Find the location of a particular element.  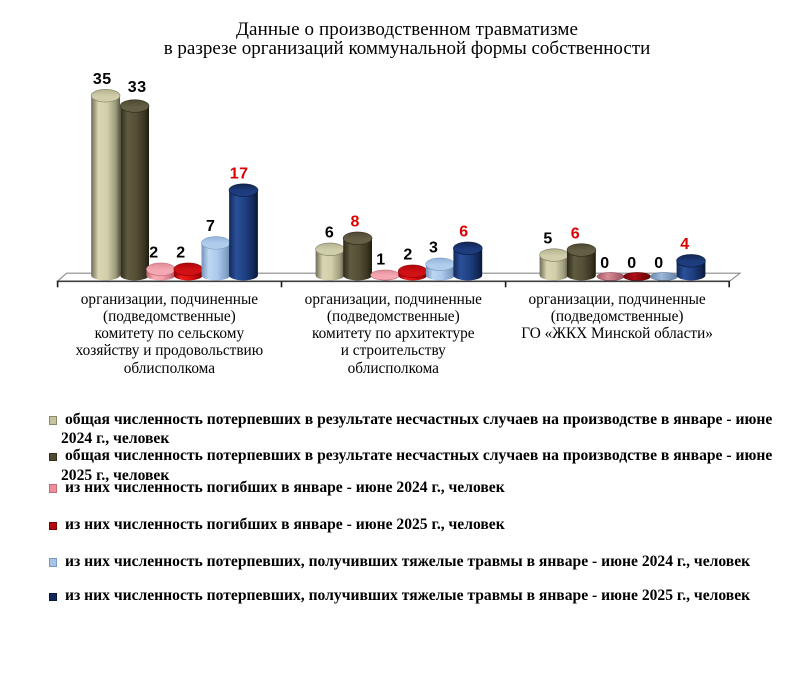

svg-text: 4 is located at coordinates (684, 244).